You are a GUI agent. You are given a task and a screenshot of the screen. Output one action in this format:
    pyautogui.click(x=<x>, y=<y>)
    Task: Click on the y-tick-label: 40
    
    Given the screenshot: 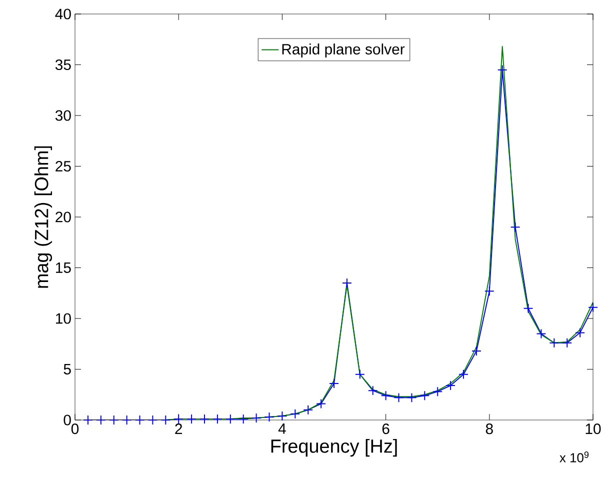 What is the action you would take?
    pyautogui.click(x=63, y=14)
    